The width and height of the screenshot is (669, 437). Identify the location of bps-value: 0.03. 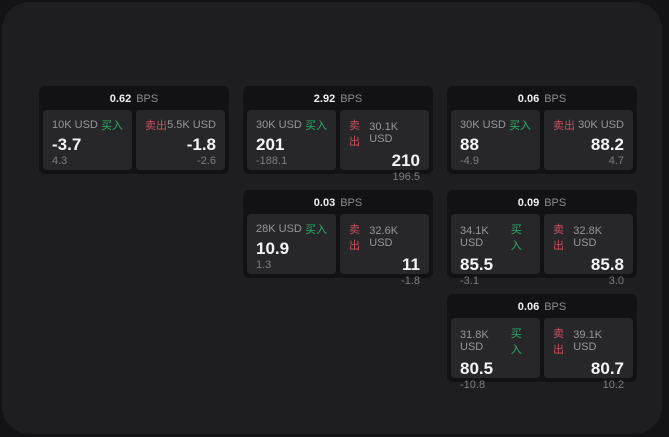
(324, 203).